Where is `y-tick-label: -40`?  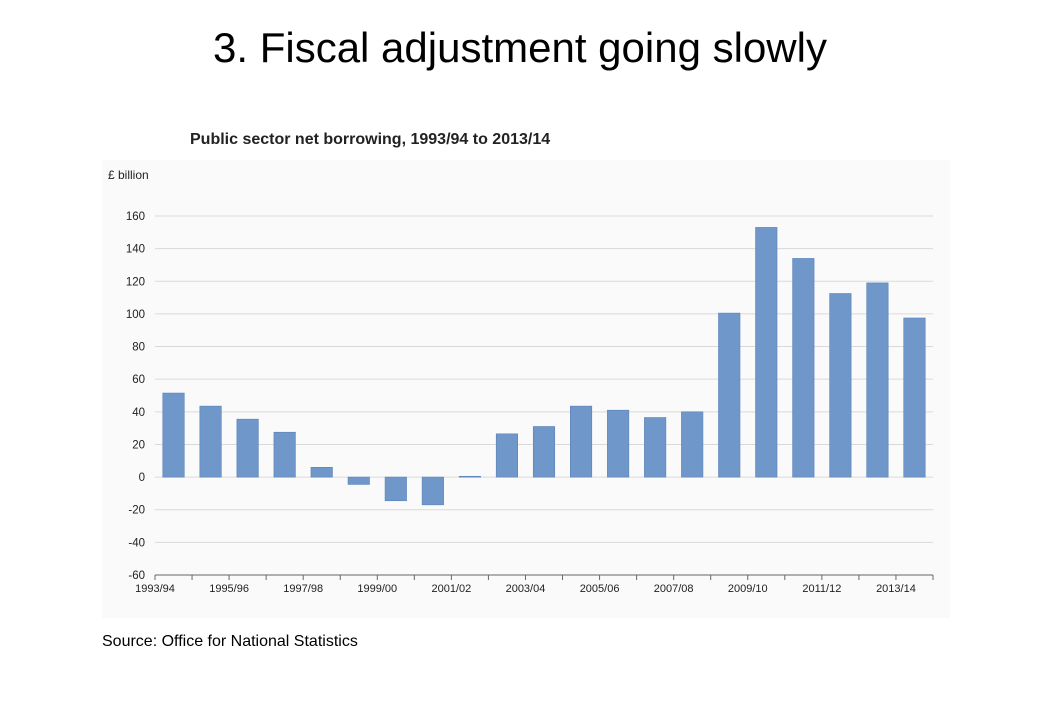
y-tick-label: -40 is located at coordinates (136, 543).